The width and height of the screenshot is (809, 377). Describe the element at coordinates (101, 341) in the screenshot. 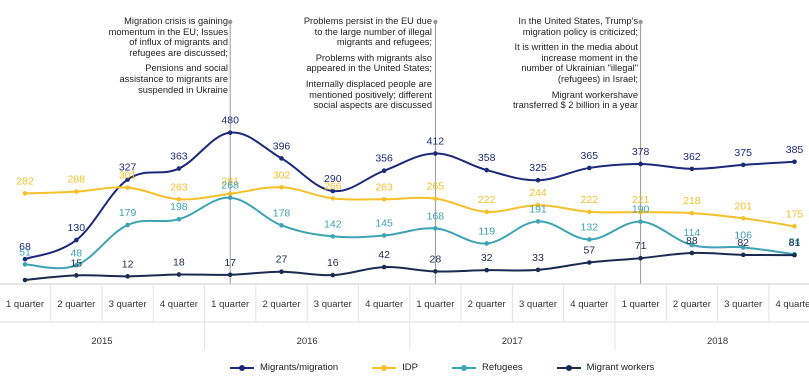

I see `year-label: 2015` at that location.